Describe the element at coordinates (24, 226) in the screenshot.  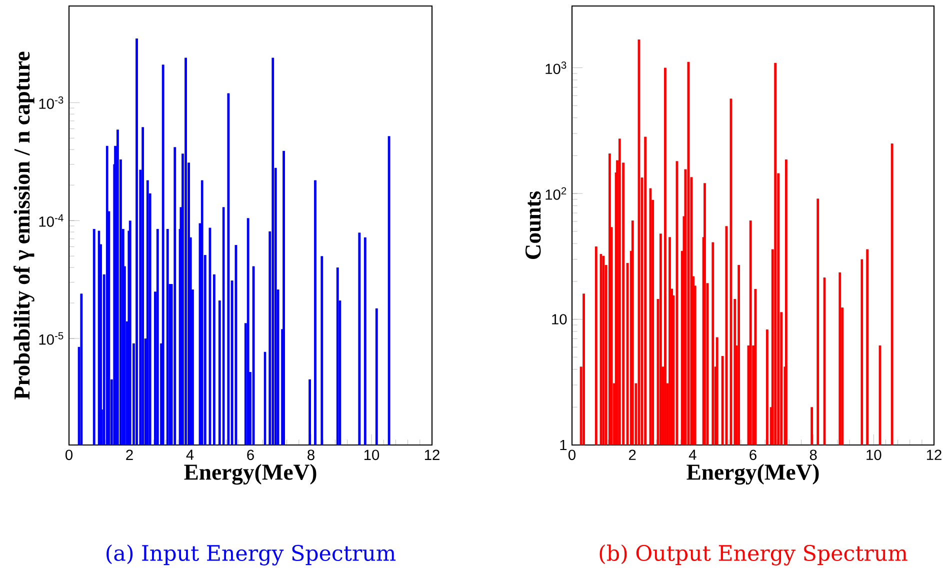
I see `y-axis-title: Probability of γ emission / n capture` at that location.